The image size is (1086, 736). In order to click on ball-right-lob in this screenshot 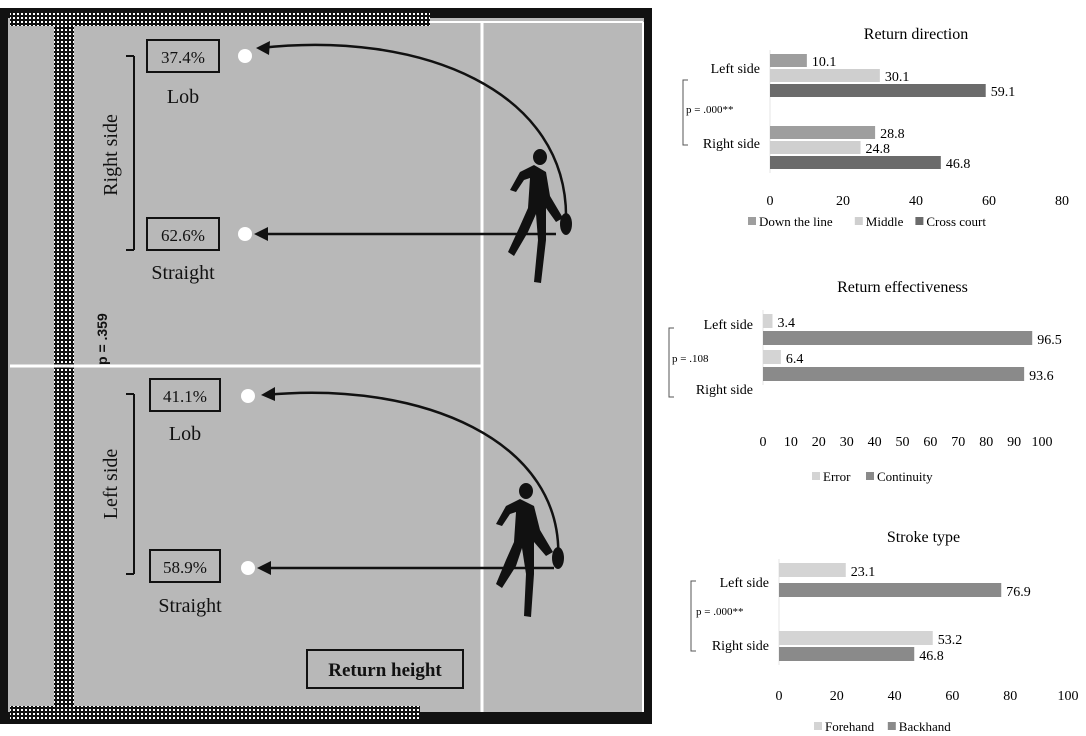, I will do `click(245, 56)`.